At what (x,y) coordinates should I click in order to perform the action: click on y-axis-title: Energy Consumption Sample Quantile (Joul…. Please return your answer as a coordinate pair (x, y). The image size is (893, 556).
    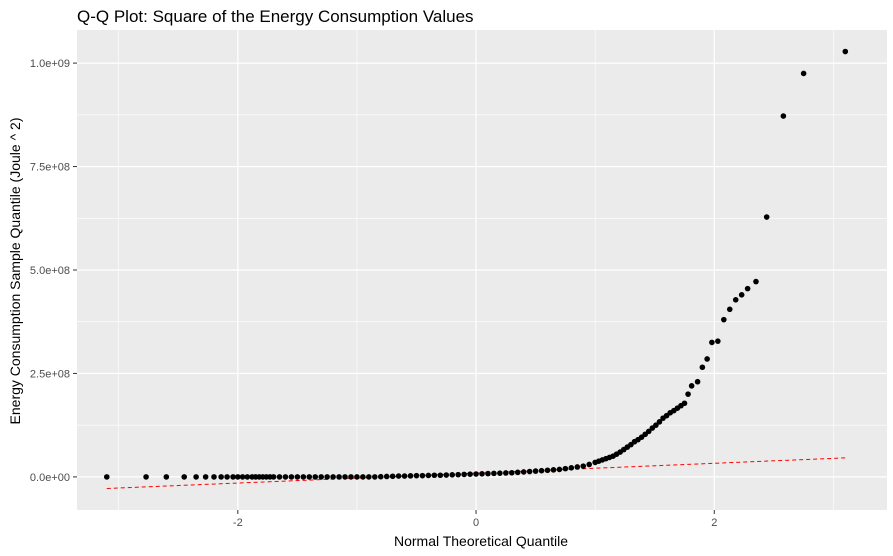
    Looking at the image, I should click on (15, 271).